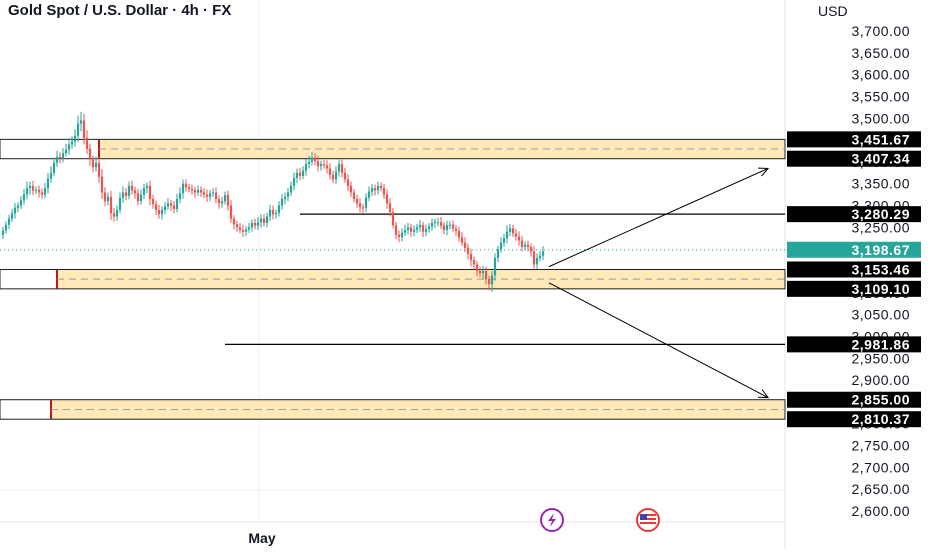 Image resolution: width=932 pixels, height=555 pixels. I want to click on x-axis-labels: May, so click(261, 538).